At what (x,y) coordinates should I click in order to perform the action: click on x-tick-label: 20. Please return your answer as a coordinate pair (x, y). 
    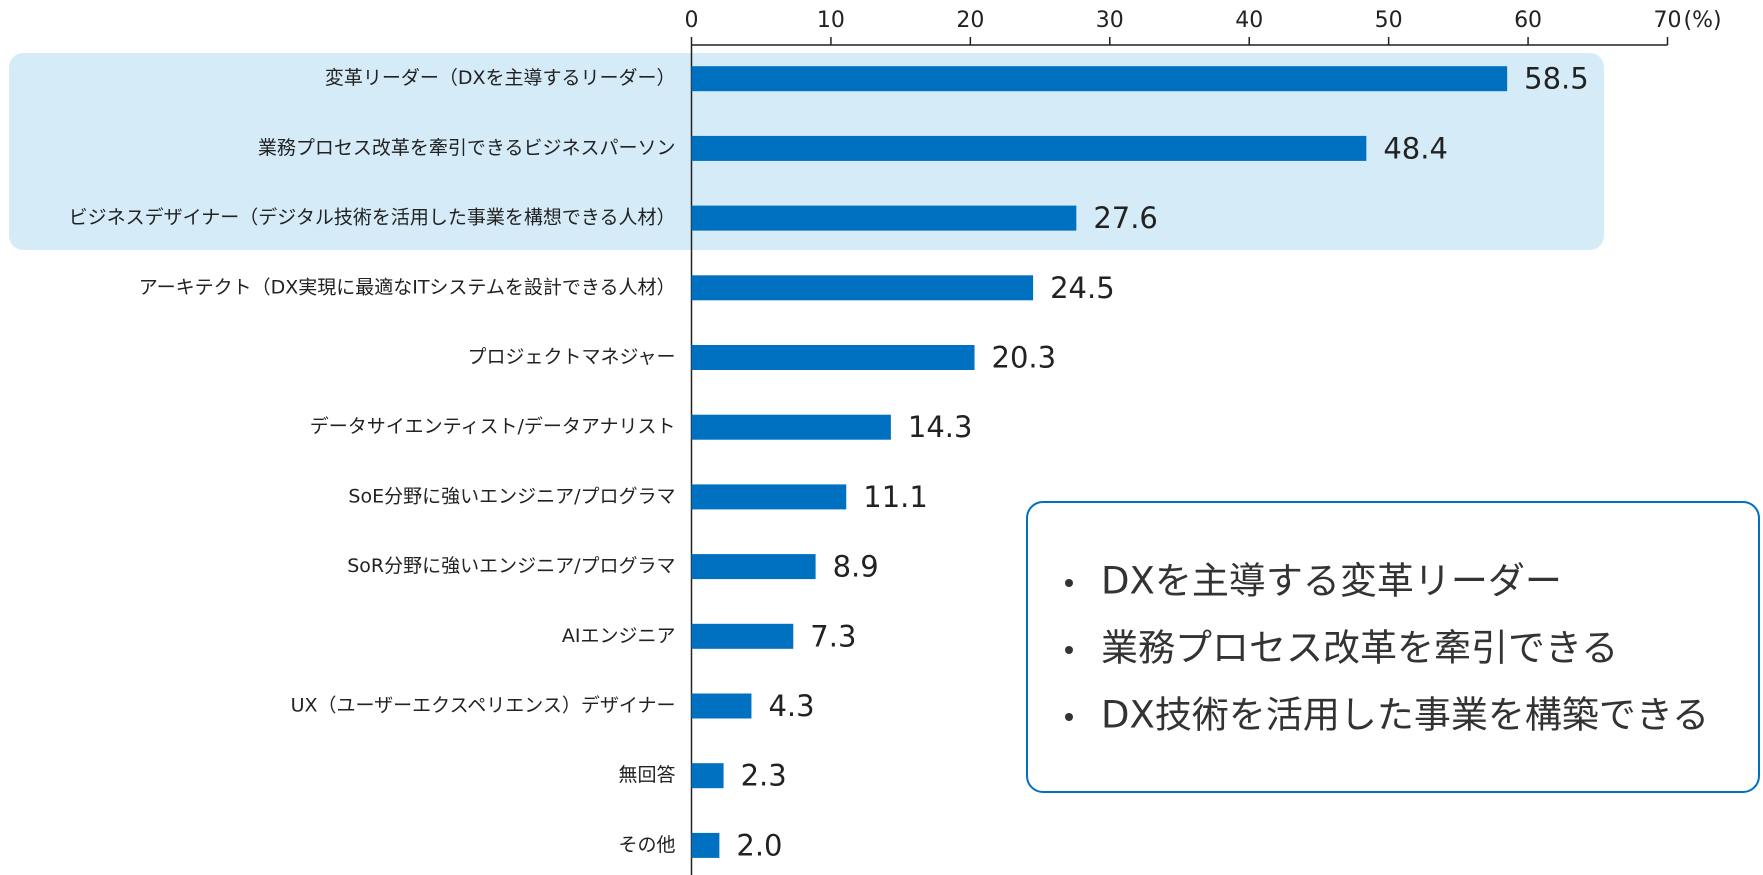
    Looking at the image, I should click on (970, 20).